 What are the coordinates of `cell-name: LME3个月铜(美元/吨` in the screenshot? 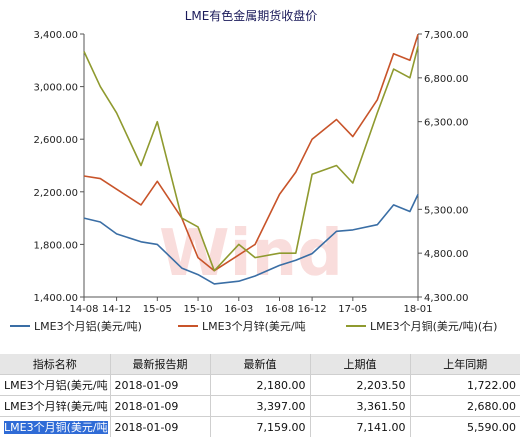 It's located at (55, 426).